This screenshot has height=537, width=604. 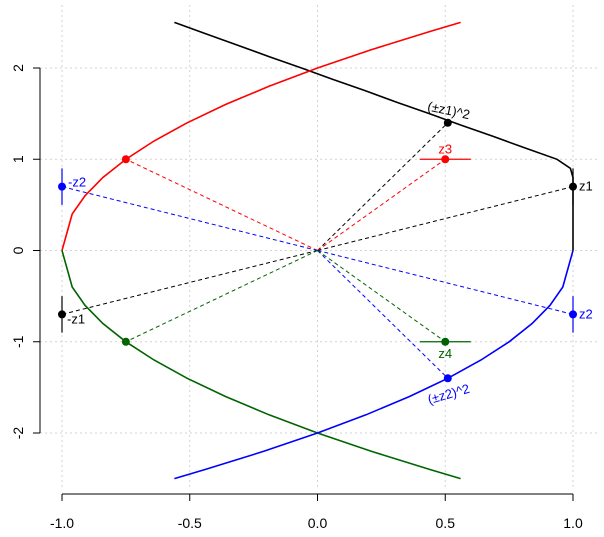 What do you see at coordinates (445, 148) in the screenshot?
I see `point-label: z3` at bounding box center [445, 148].